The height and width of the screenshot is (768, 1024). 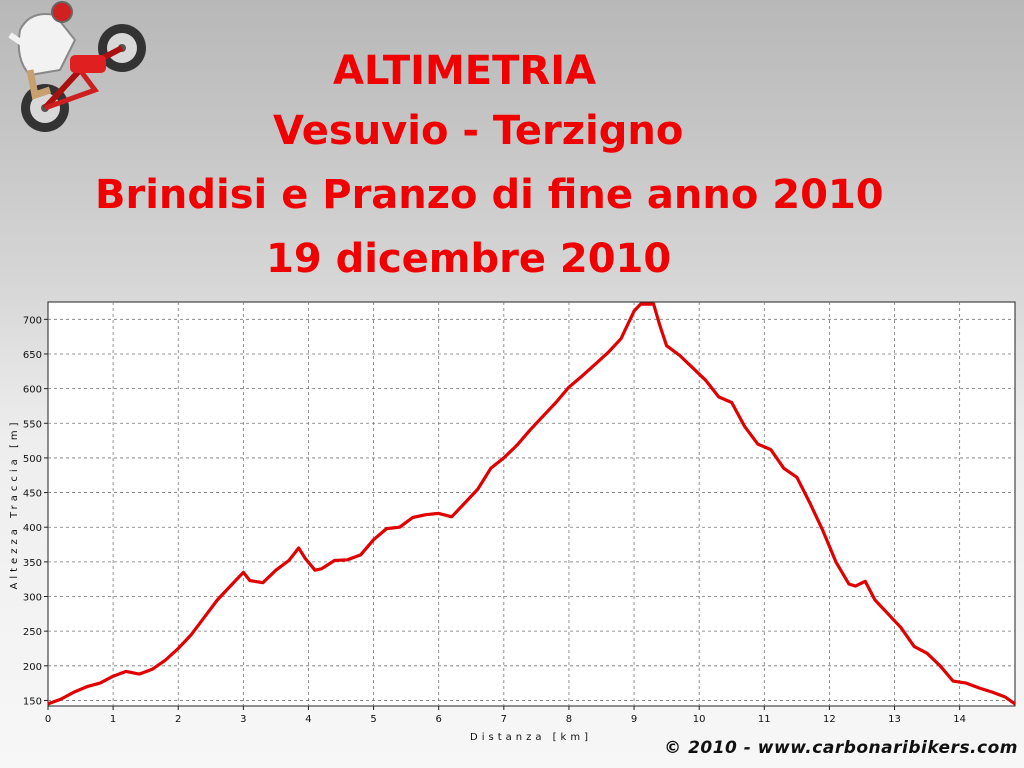 What do you see at coordinates (894, 719) in the screenshot?
I see `x-tick-label: 13` at bounding box center [894, 719].